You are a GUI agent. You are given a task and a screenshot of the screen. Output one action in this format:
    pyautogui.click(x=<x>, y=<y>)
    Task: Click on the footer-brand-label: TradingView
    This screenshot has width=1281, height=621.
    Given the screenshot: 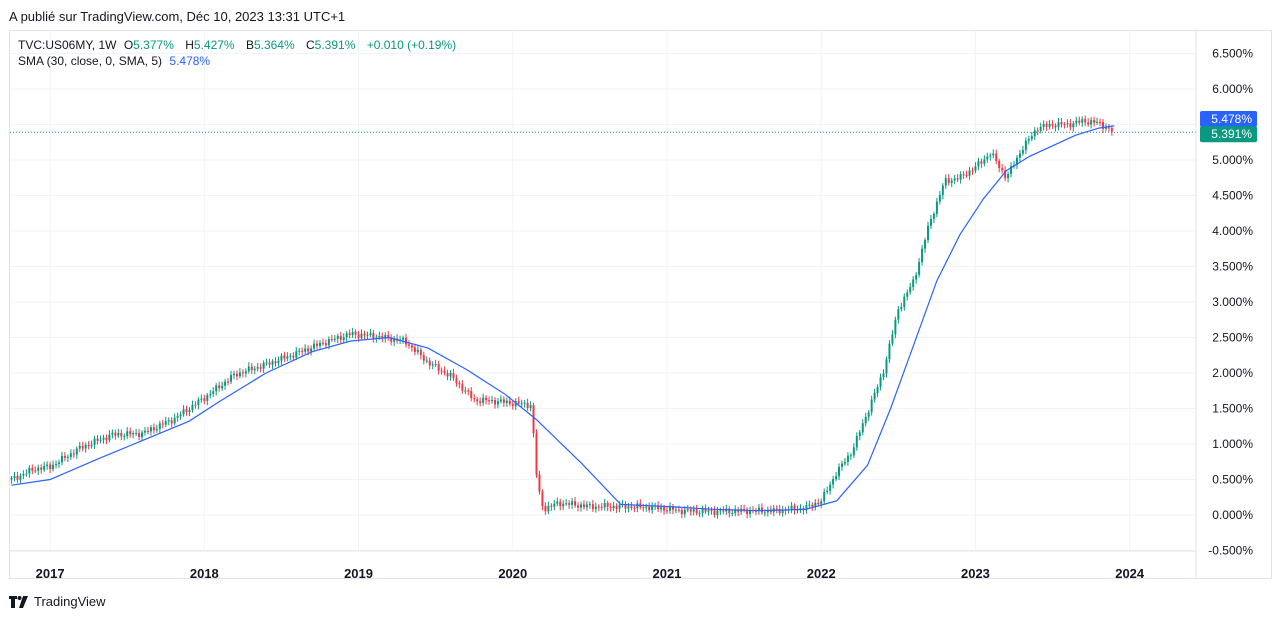 What is the action you would take?
    pyautogui.click(x=70, y=601)
    